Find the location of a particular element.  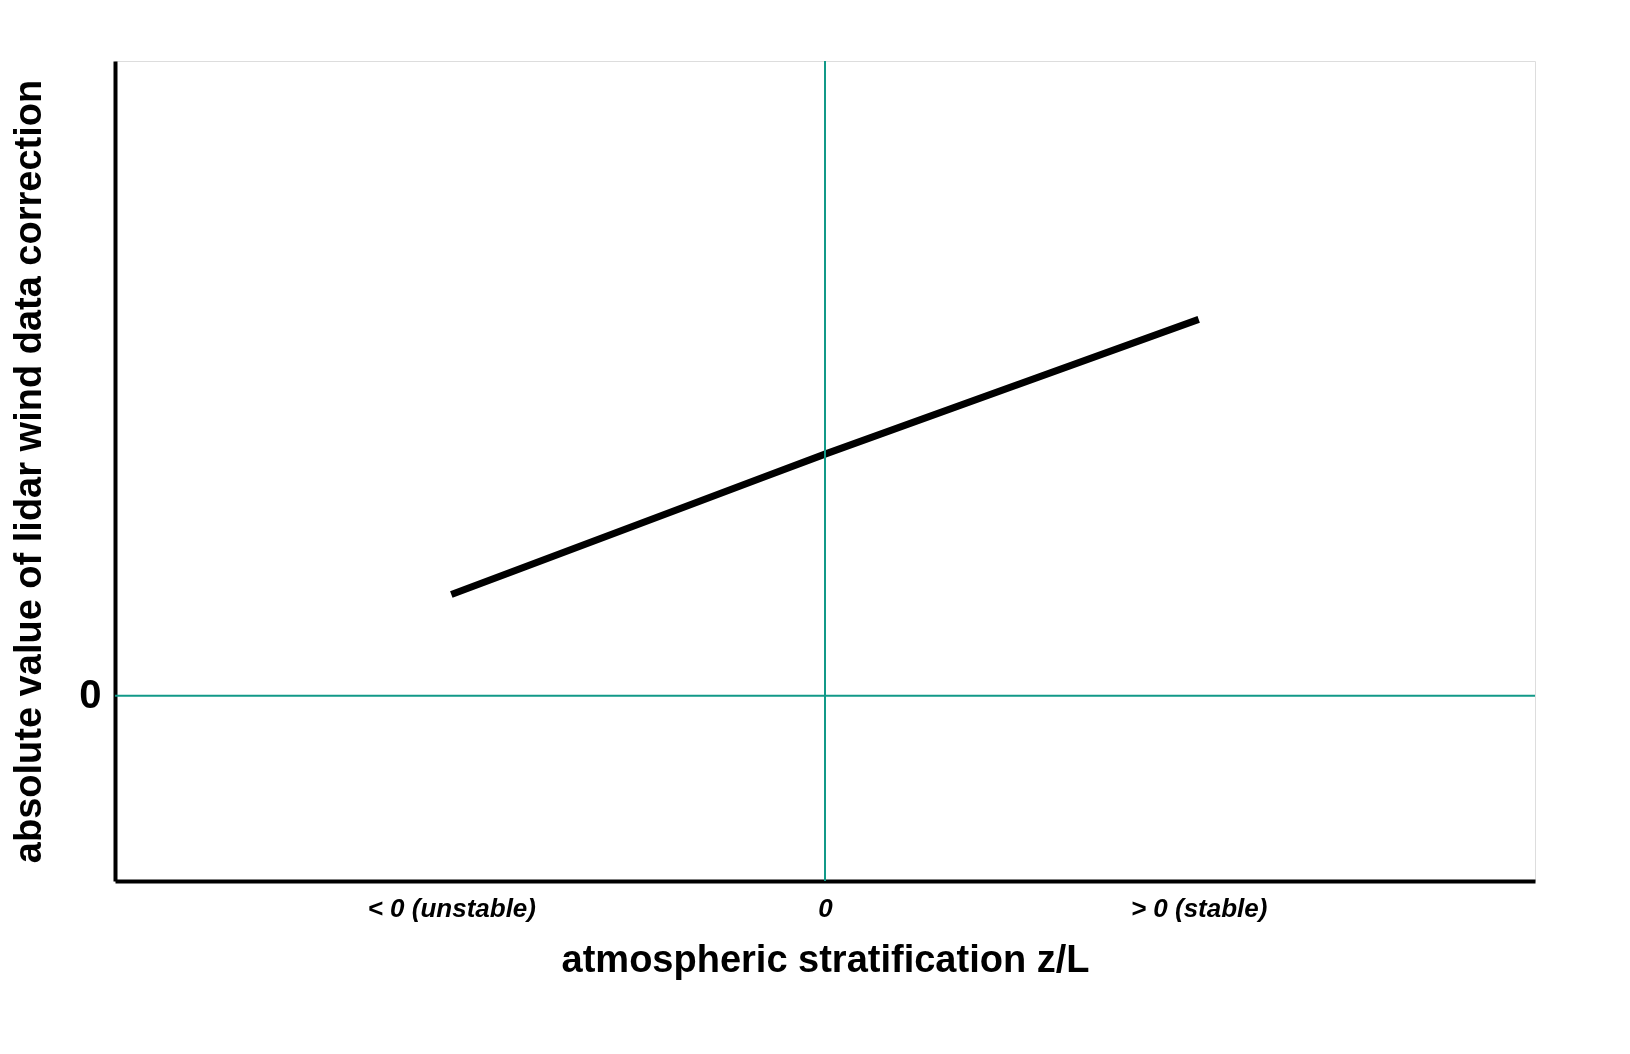

x-tick-label: > 0 (stable) is located at coordinates (1199, 907).